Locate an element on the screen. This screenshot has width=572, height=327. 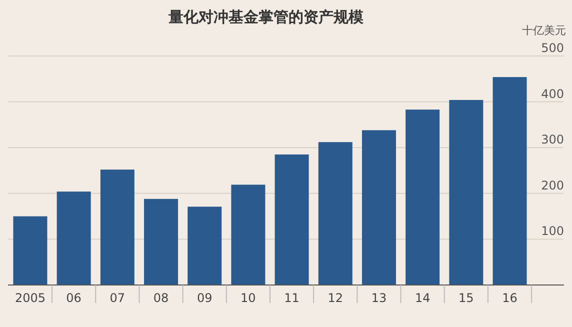
x-tick-label: 12 is located at coordinates (336, 298).